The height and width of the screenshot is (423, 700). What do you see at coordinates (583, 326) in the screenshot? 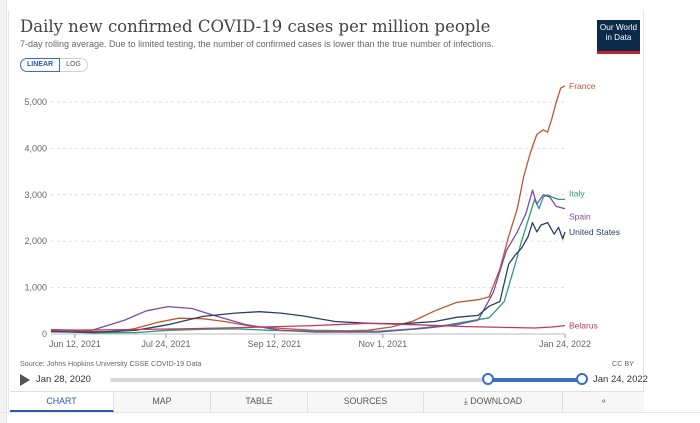
I see `series-label-belarus: Belarus` at bounding box center [583, 326].